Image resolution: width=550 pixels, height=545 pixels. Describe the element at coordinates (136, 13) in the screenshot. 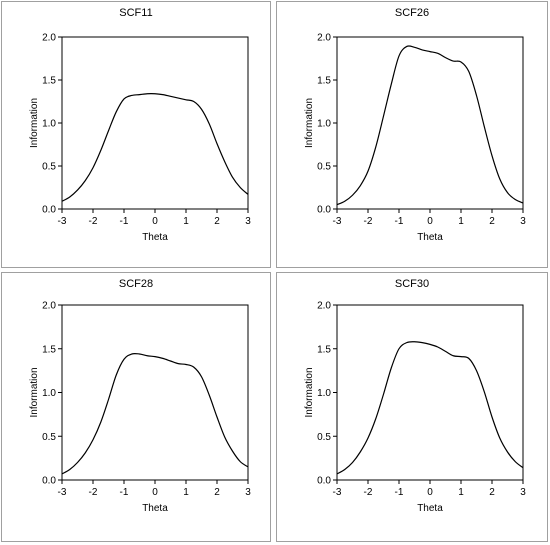

I see `chart-title: SCF11` at that location.